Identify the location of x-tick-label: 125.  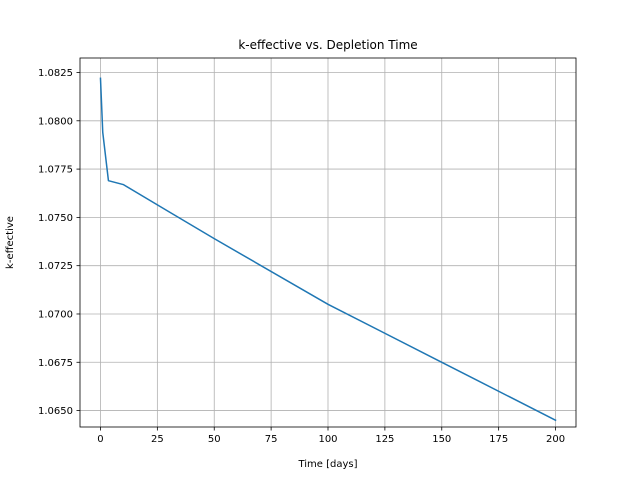
(384, 439).